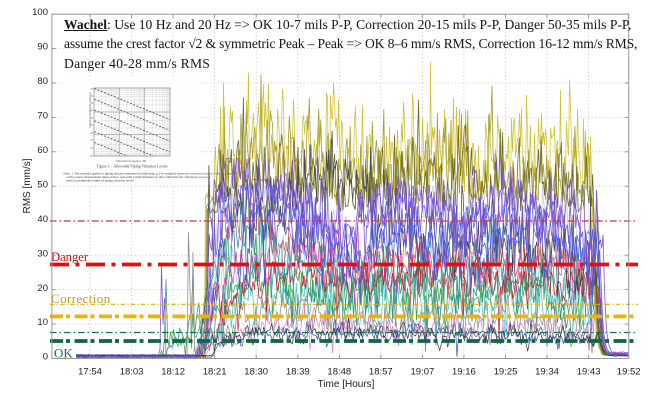  Describe the element at coordinates (90, 372) in the screenshot. I see `svg-text: 17:54` at that location.